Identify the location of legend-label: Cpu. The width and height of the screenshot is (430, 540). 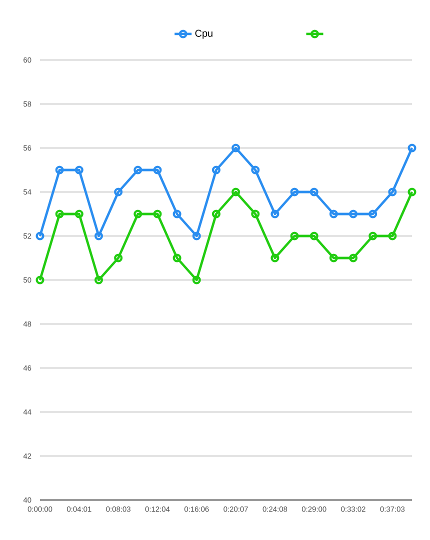
(203, 34).